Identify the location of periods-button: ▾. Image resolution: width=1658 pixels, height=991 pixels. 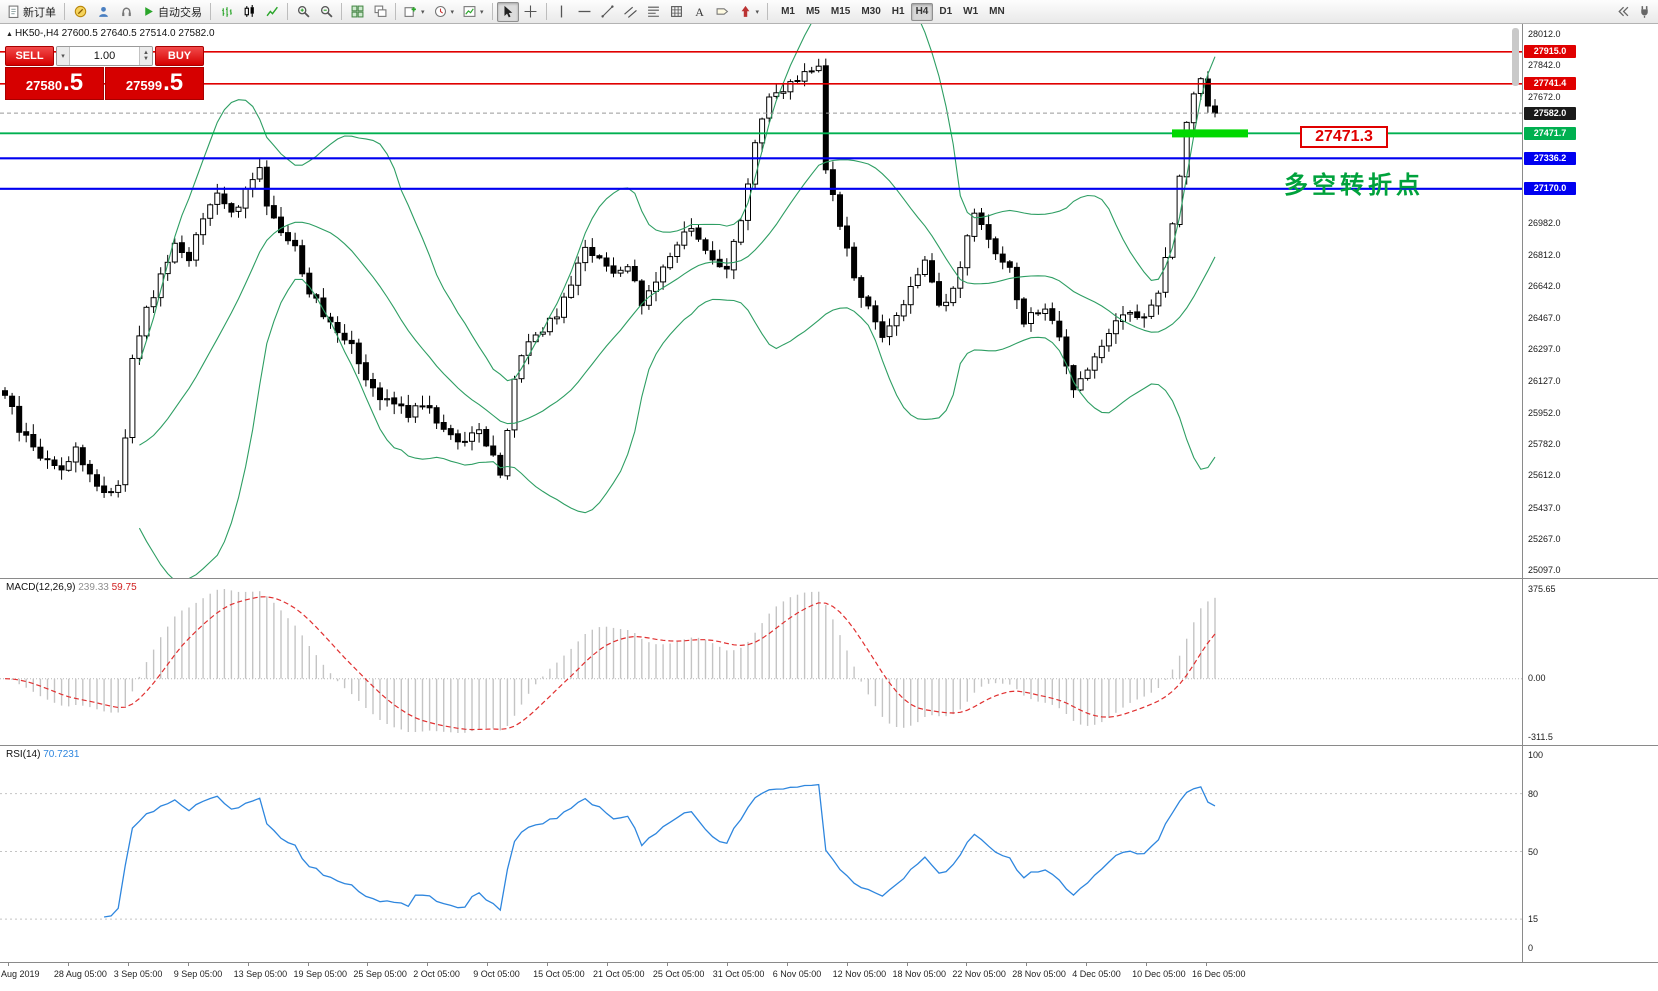
(444, 12).